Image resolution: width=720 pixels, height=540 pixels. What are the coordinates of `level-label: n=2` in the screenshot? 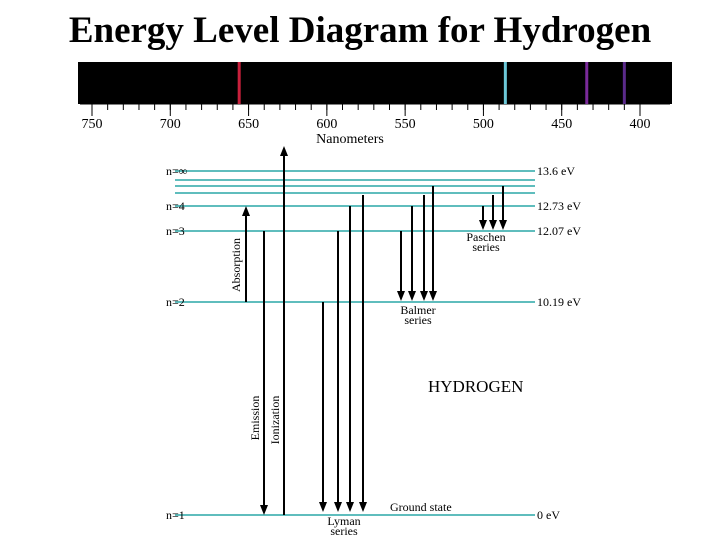 It's located at (175, 302).